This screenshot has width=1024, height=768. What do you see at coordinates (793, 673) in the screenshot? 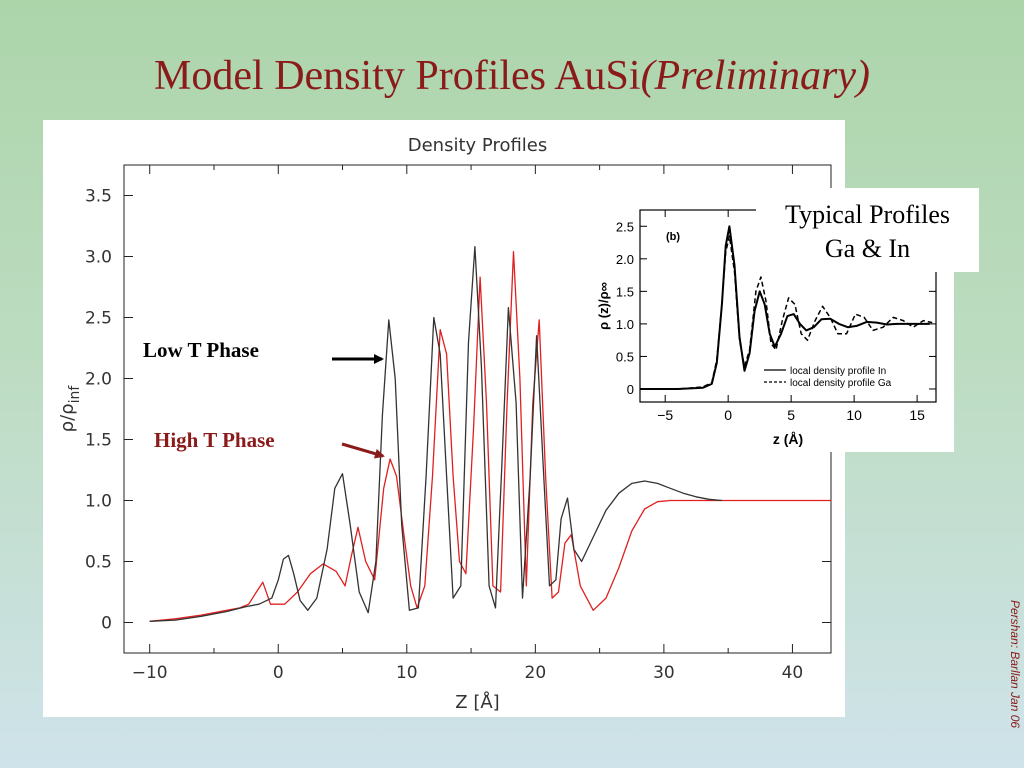
I see `x-tick-label: 40` at bounding box center [793, 673].